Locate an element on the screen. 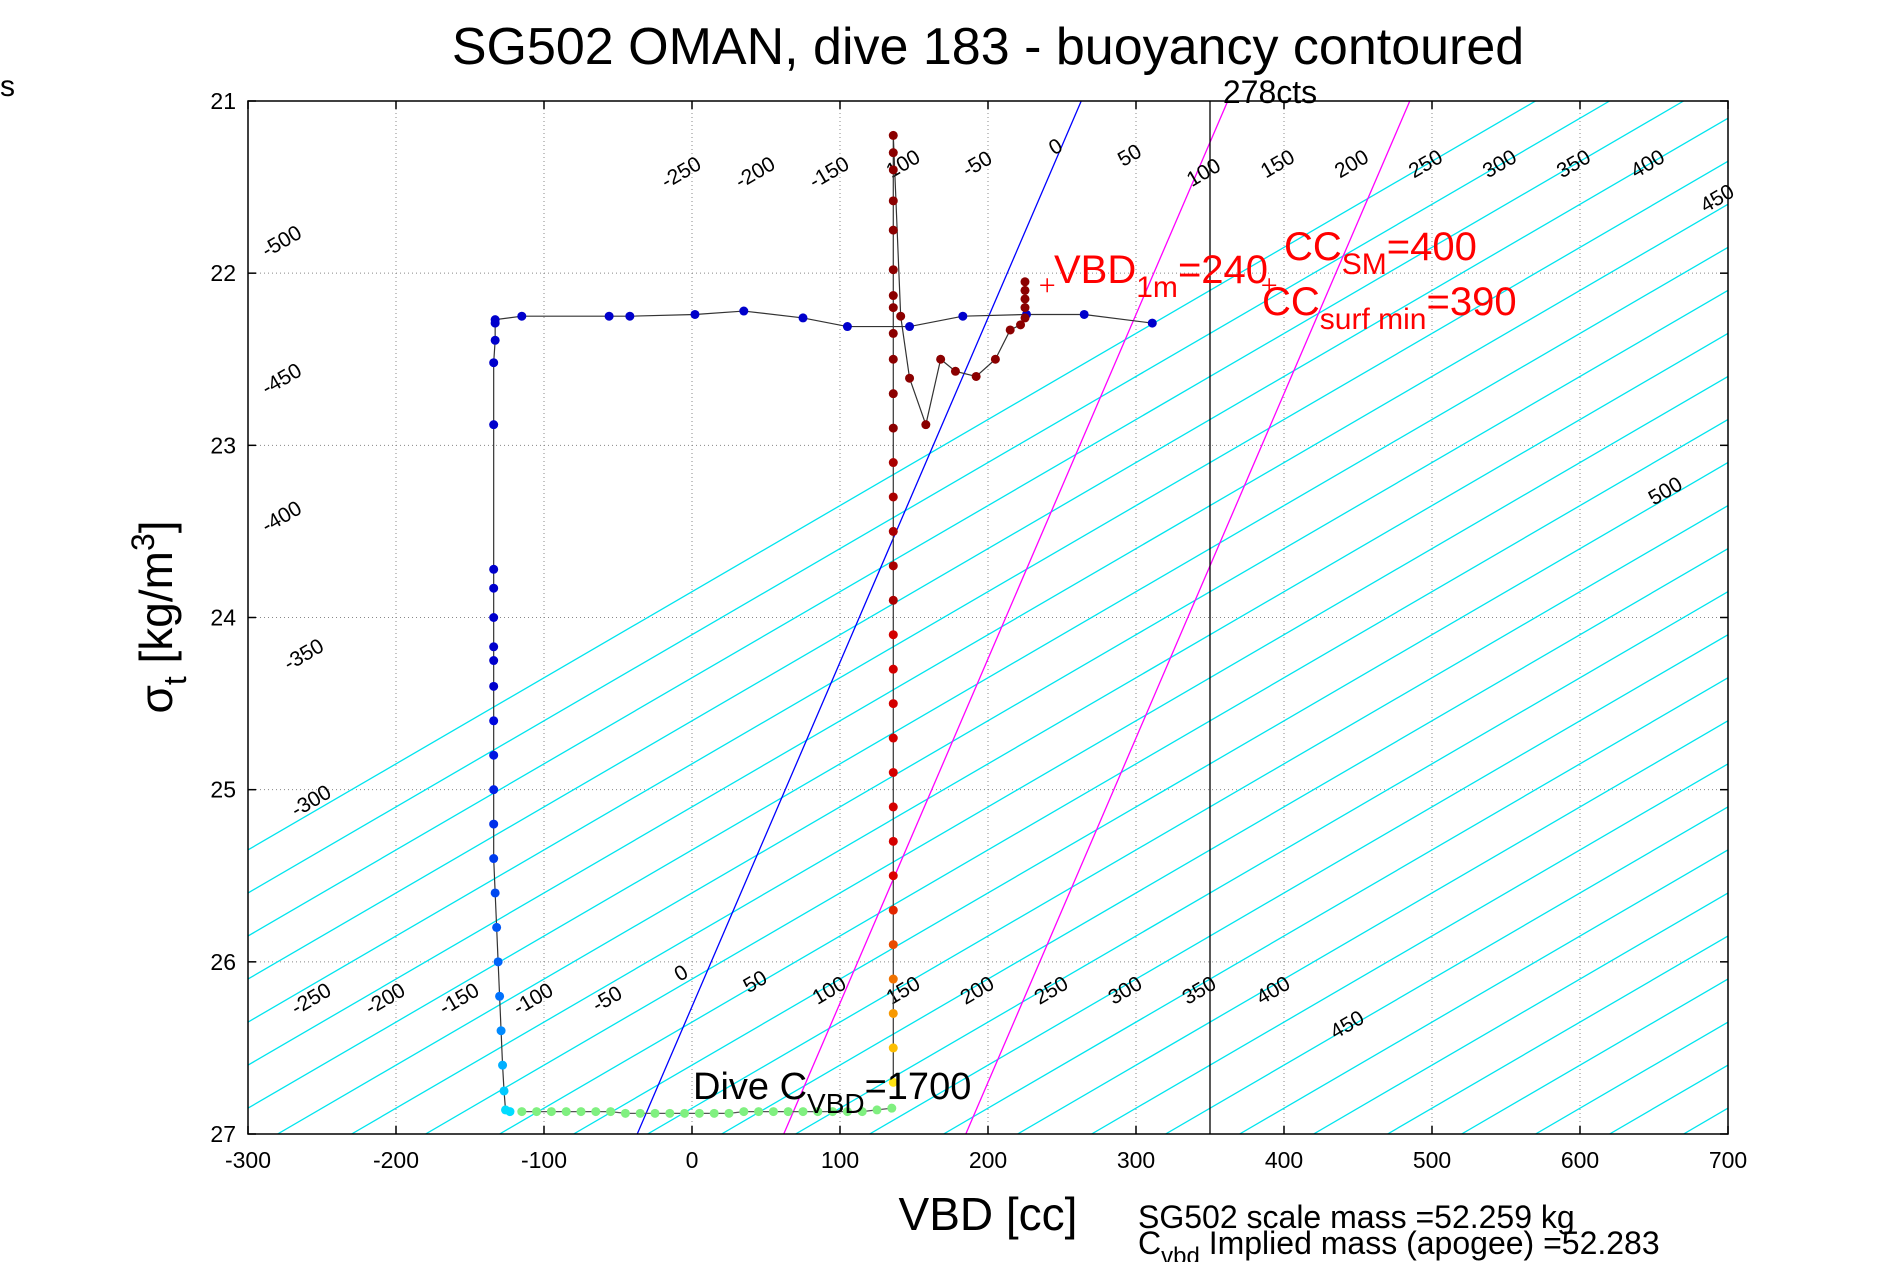  y-tick-label: 27 is located at coordinates (223, 1134).